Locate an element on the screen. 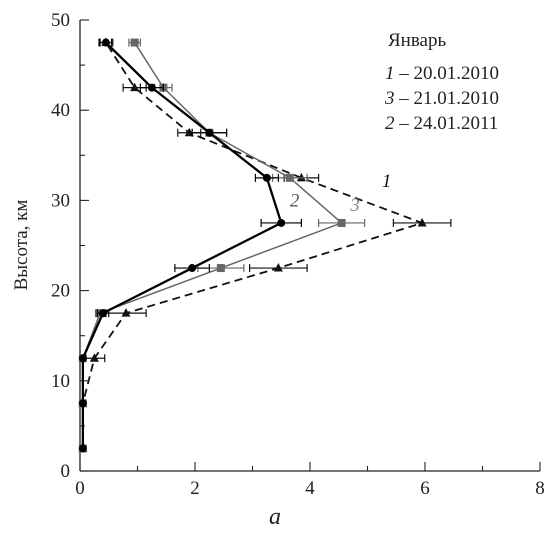  series-inline-label: 1 is located at coordinates (387, 181).